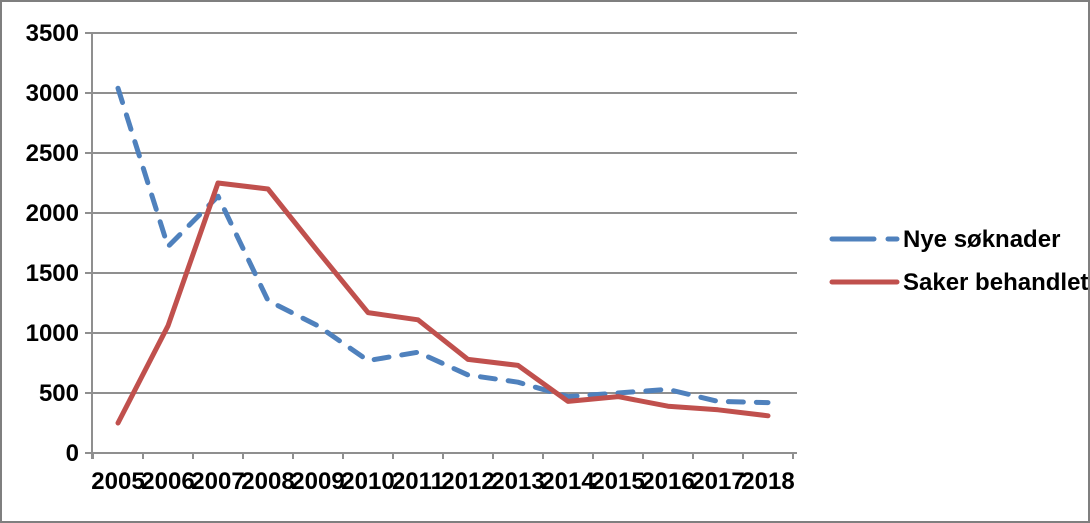 The width and height of the screenshot is (1090, 523). I want to click on x-tick-label: 2013, so click(517, 481).